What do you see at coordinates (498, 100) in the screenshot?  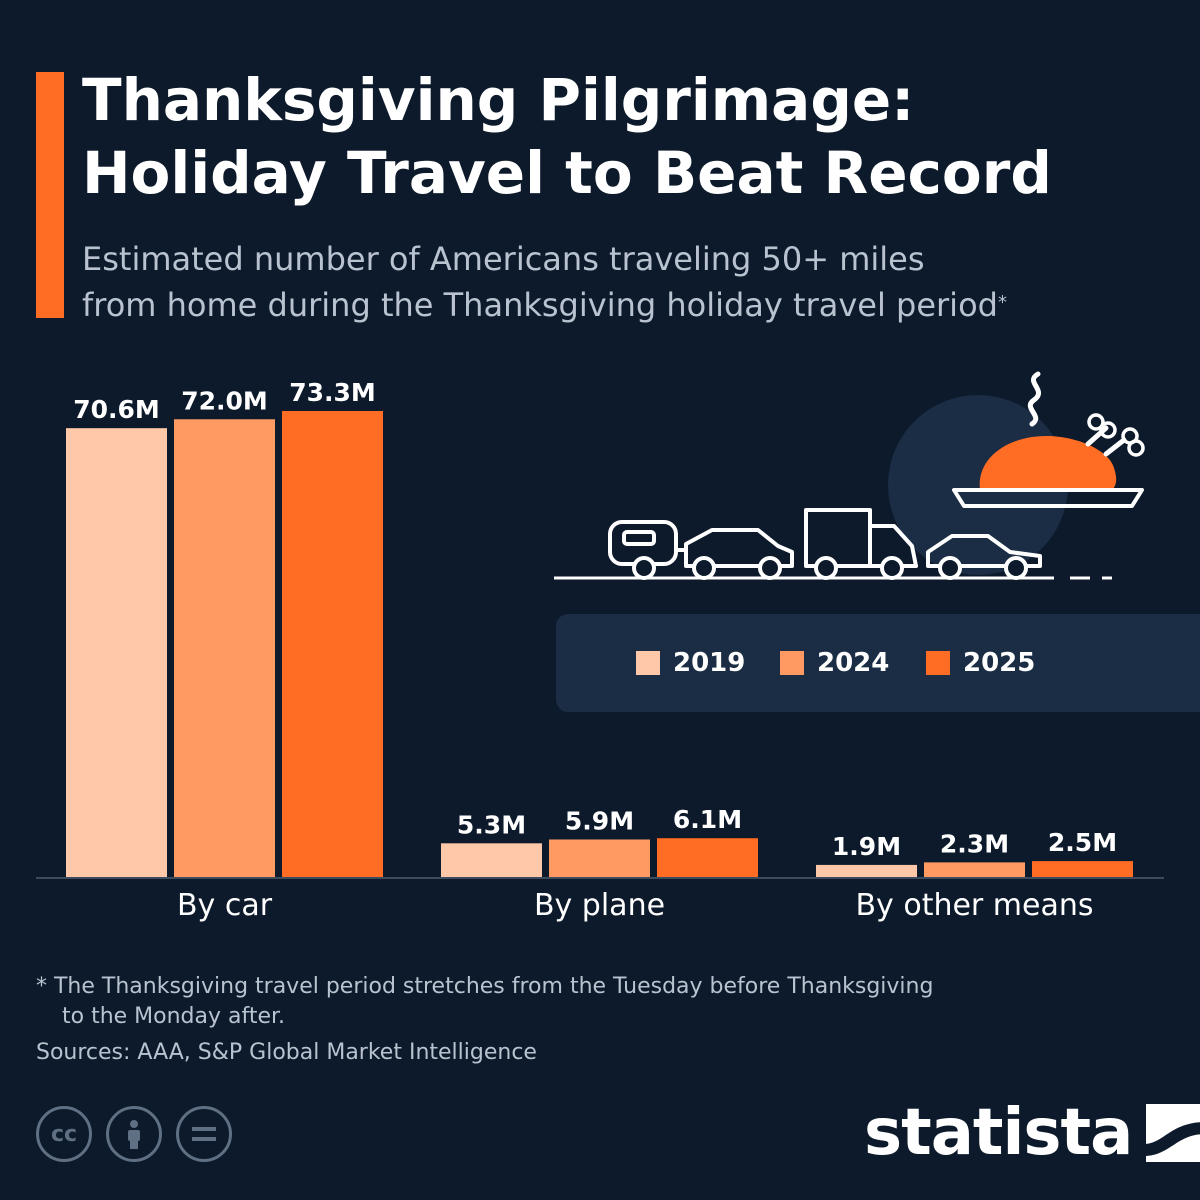 I see `title-line-1: Thanksgiving Pilgrimage:` at bounding box center [498, 100].